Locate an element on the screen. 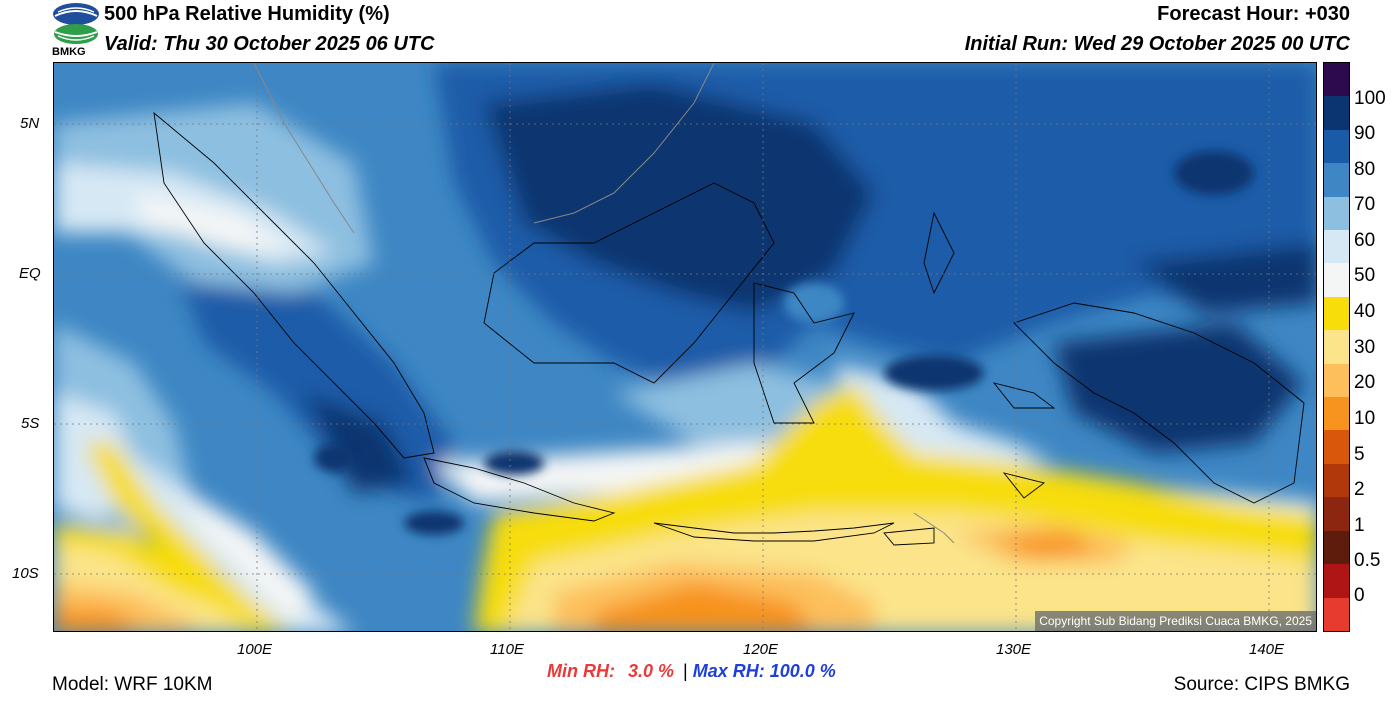 This screenshot has width=1400, height=709. logo-text: BMKG is located at coordinates (69, 52).